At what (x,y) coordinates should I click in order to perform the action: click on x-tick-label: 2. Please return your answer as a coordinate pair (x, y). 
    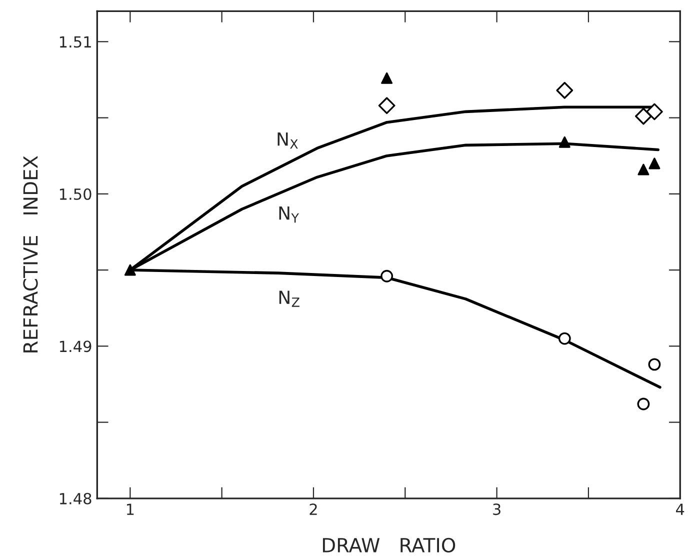
    Looking at the image, I should click on (313, 509).